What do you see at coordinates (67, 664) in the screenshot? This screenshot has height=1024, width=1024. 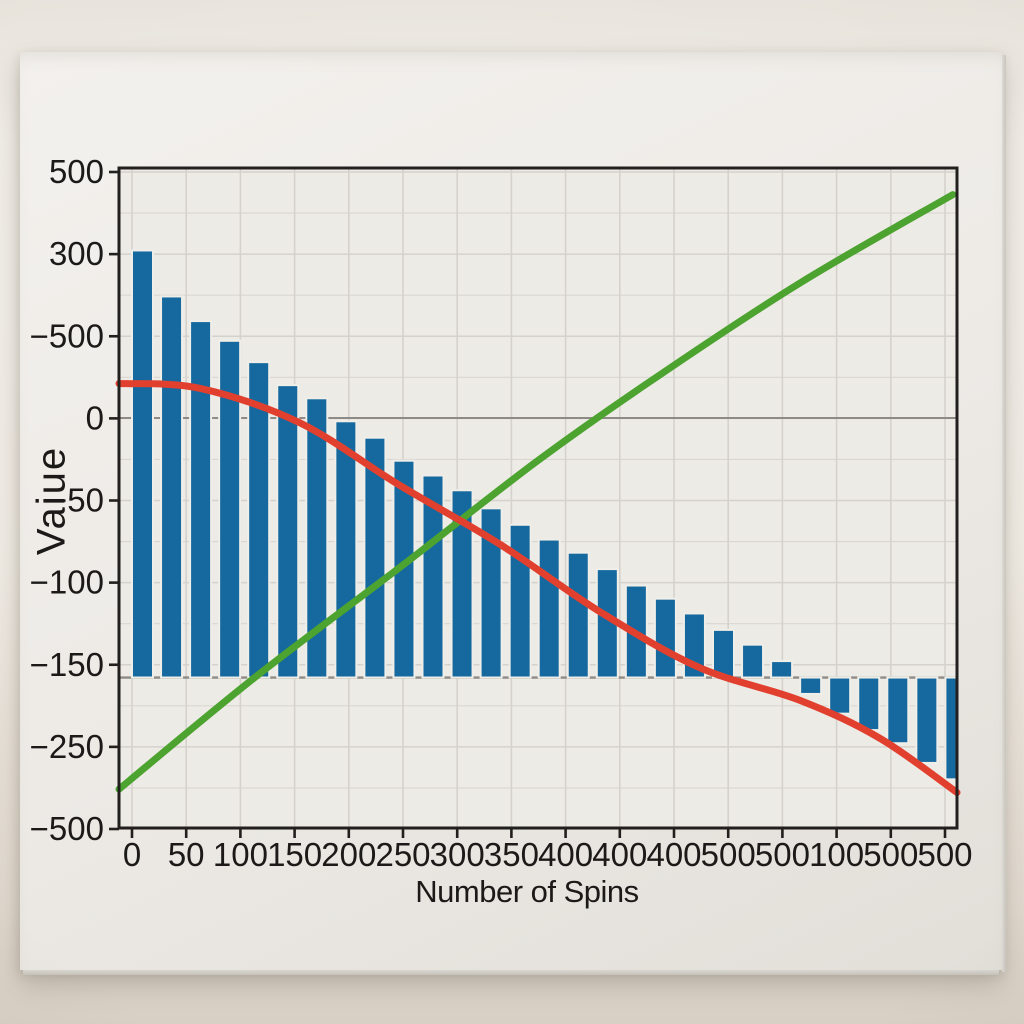 I see `y-tick-label: −150` at bounding box center [67, 664].